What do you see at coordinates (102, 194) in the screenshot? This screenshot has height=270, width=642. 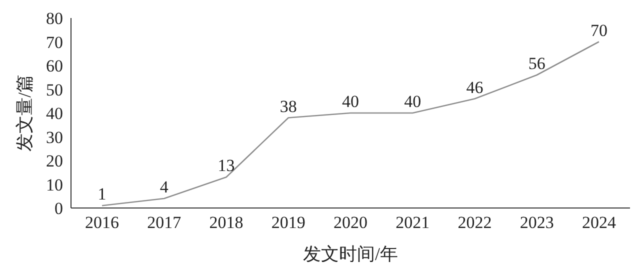 I see `data-label: 1` at bounding box center [102, 194].